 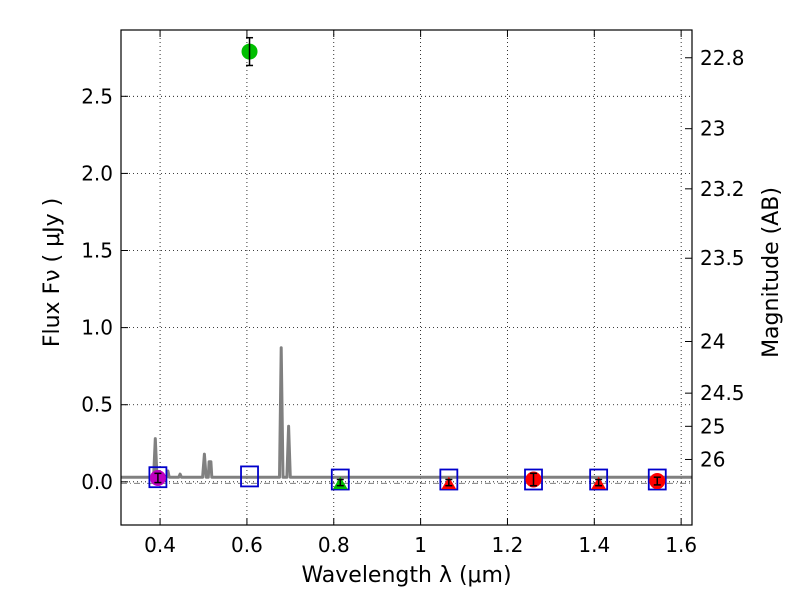 What do you see at coordinates (722, 393) in the screenshot?
I see `right-tick-label: 24.5` at bounding box center [722, 393].